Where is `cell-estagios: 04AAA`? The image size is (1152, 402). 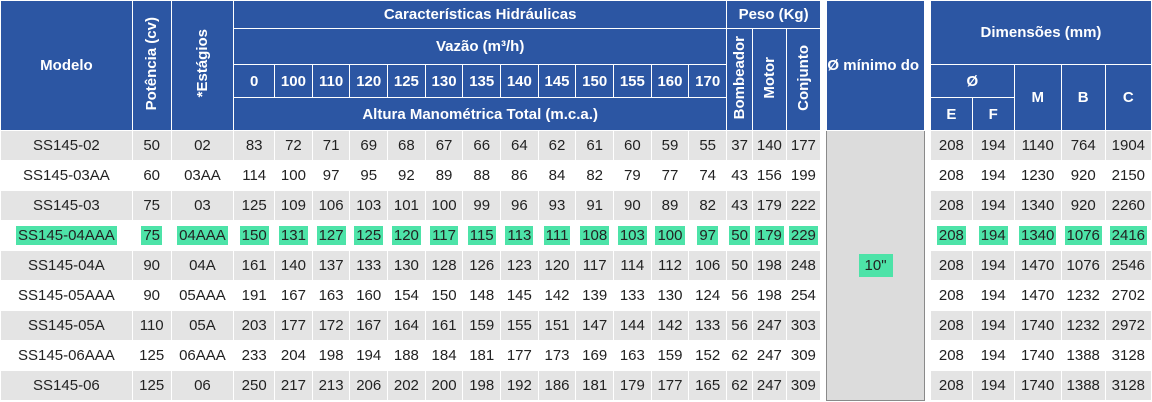 cell-estagios: 04AAA is located at coordinates (202, 235).